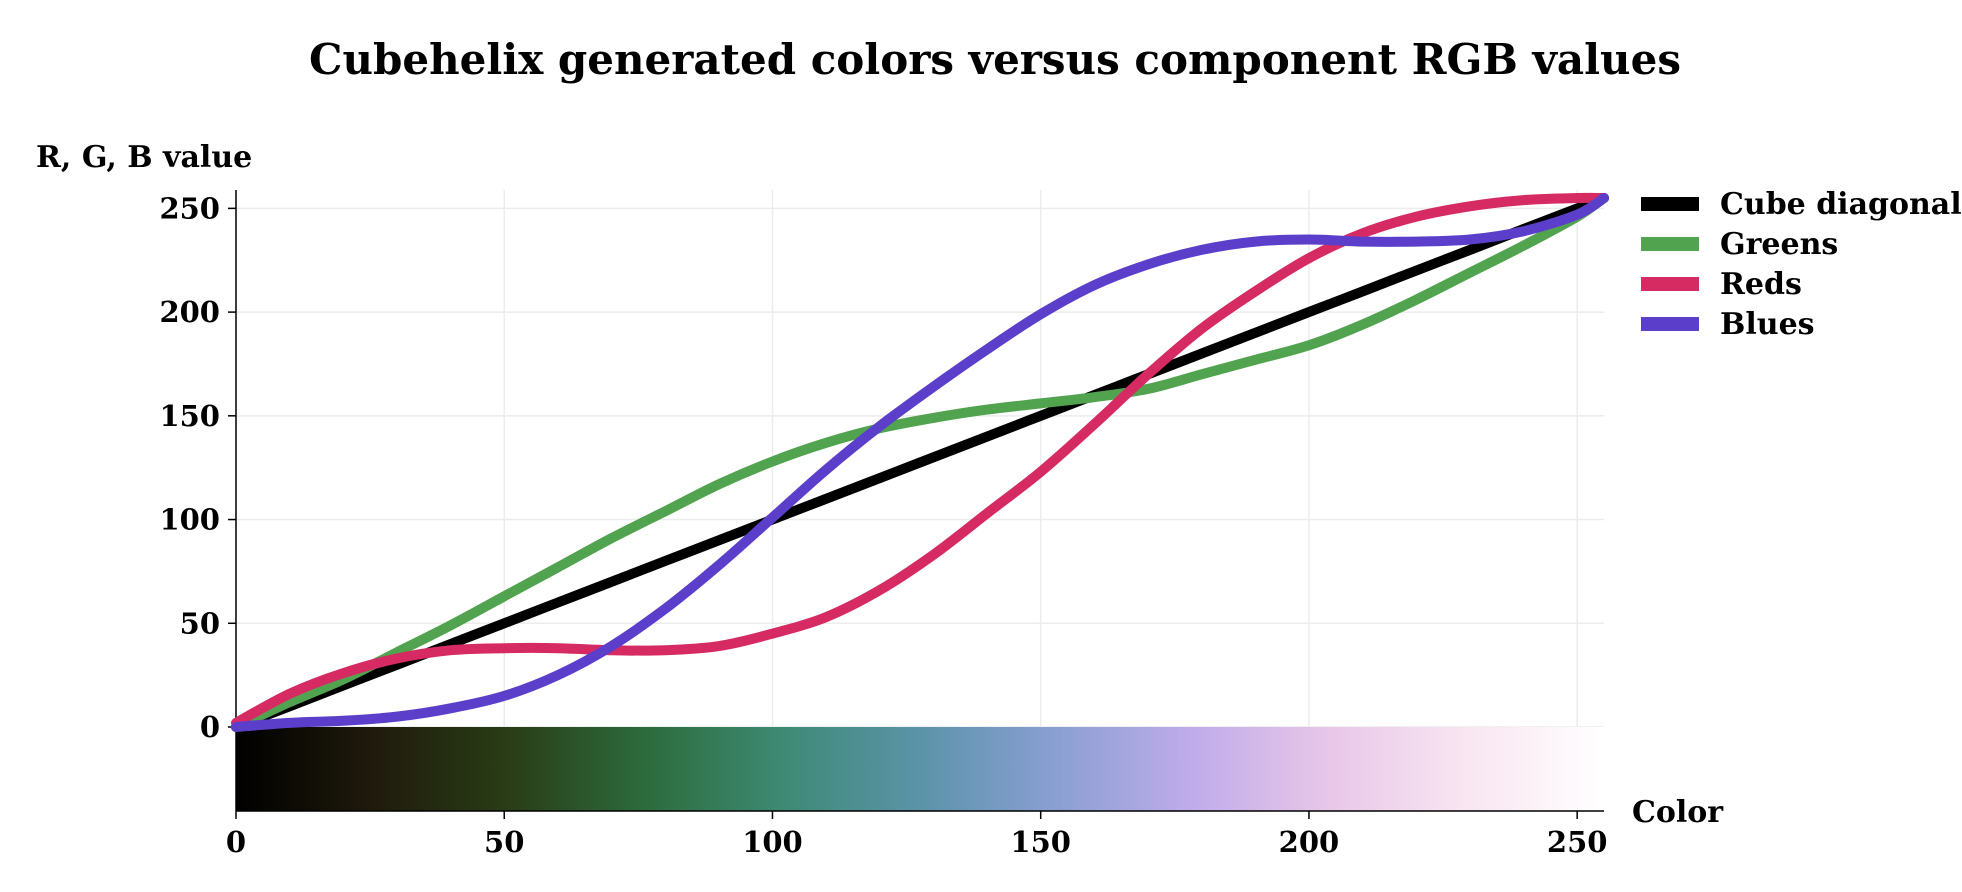 This screenshot has width=1962, height=892. What do you see at coordinates (772, 842) in the screenshot?
I see `x-tick-label: 100` at bounding box center [772, 842].